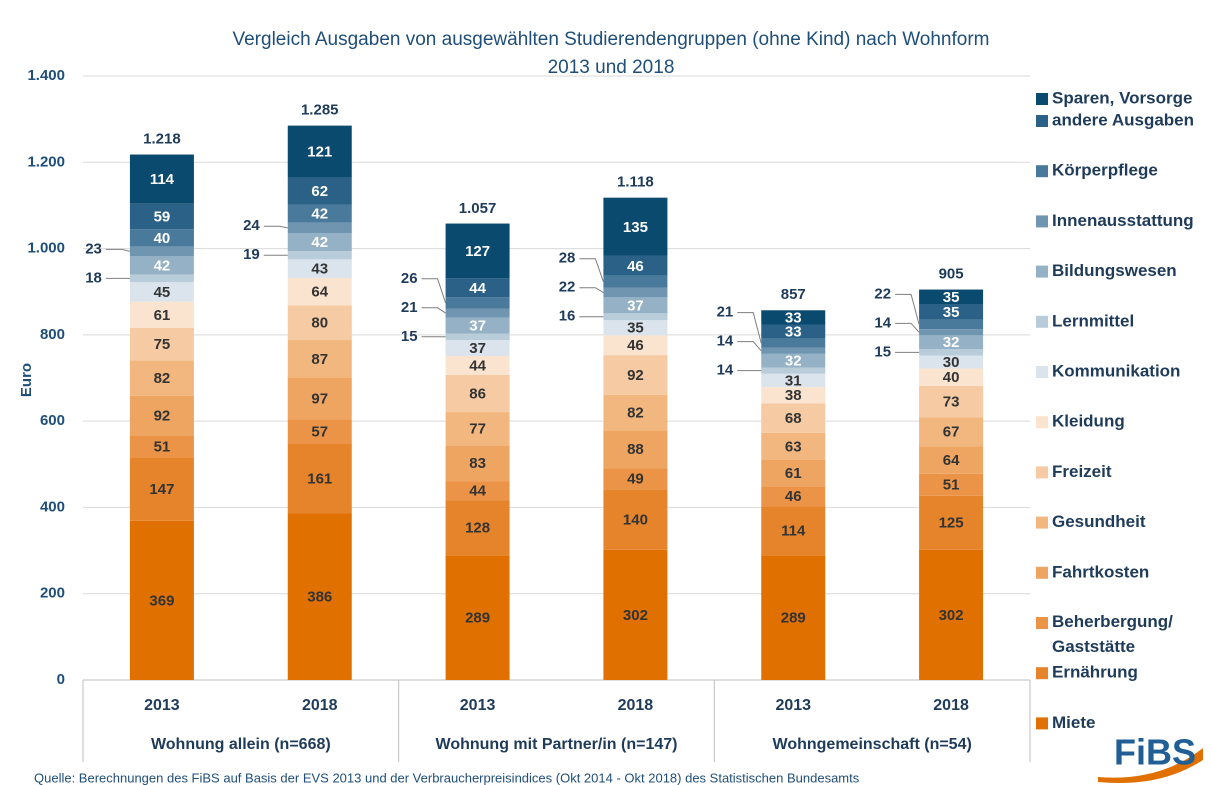  Describe the element at coordinates (635, 227) in the screenshot. I see `value-label: 135` at that location.